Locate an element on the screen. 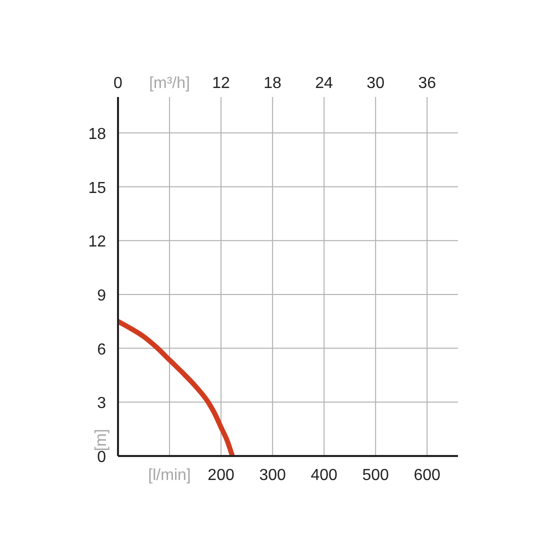  x2-tick-label: 36 is located at coordinates (427, 83).